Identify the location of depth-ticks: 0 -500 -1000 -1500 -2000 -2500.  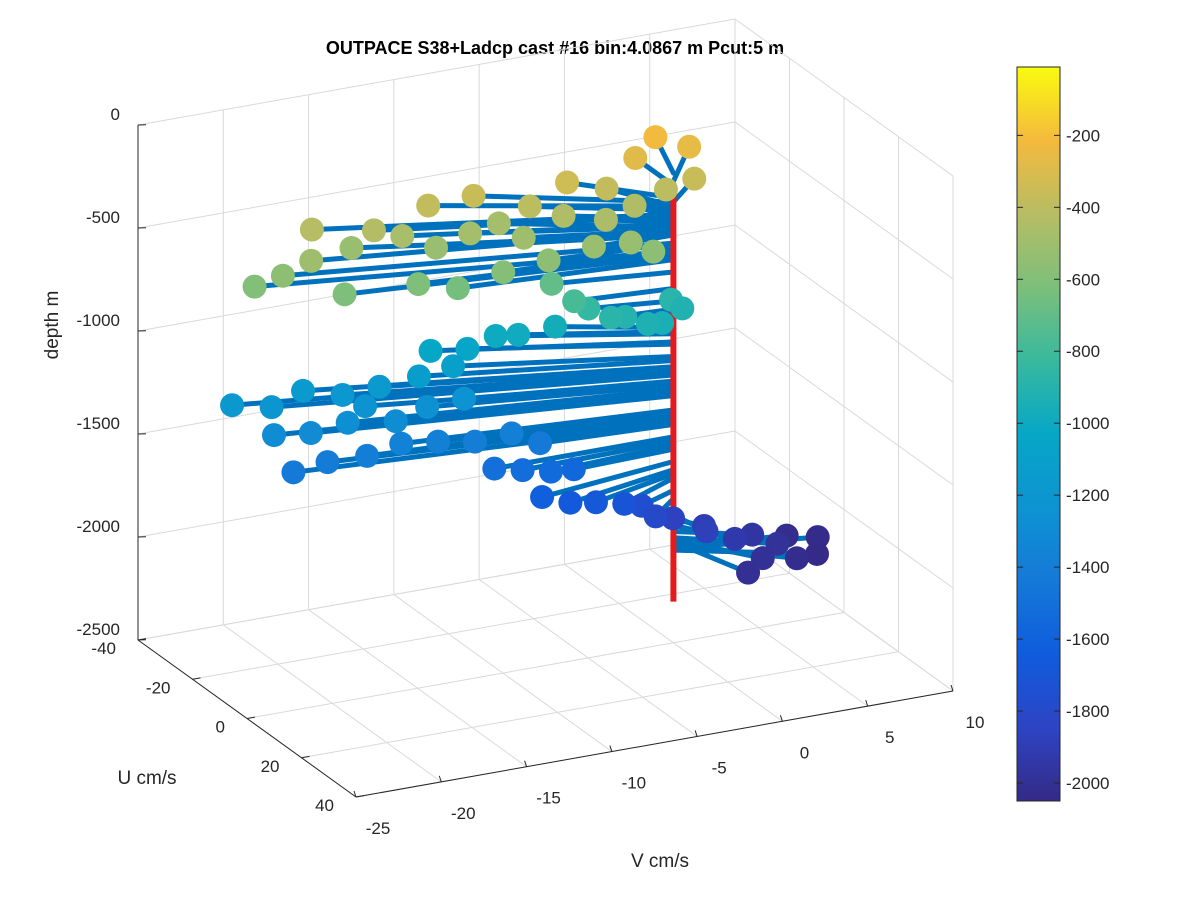
(98, 372).